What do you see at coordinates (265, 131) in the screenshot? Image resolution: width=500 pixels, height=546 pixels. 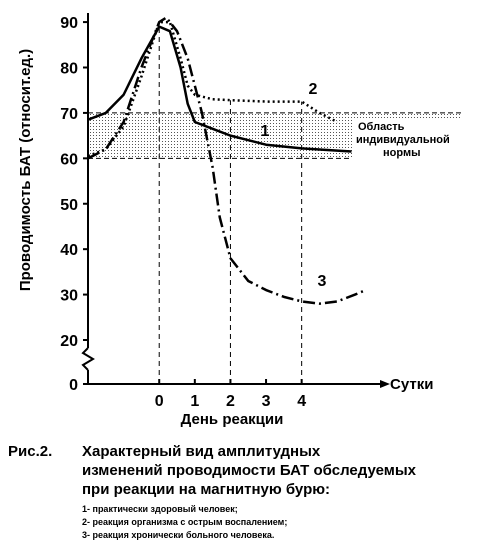 I see `series-label: 1` at bounding box center [265, 131].